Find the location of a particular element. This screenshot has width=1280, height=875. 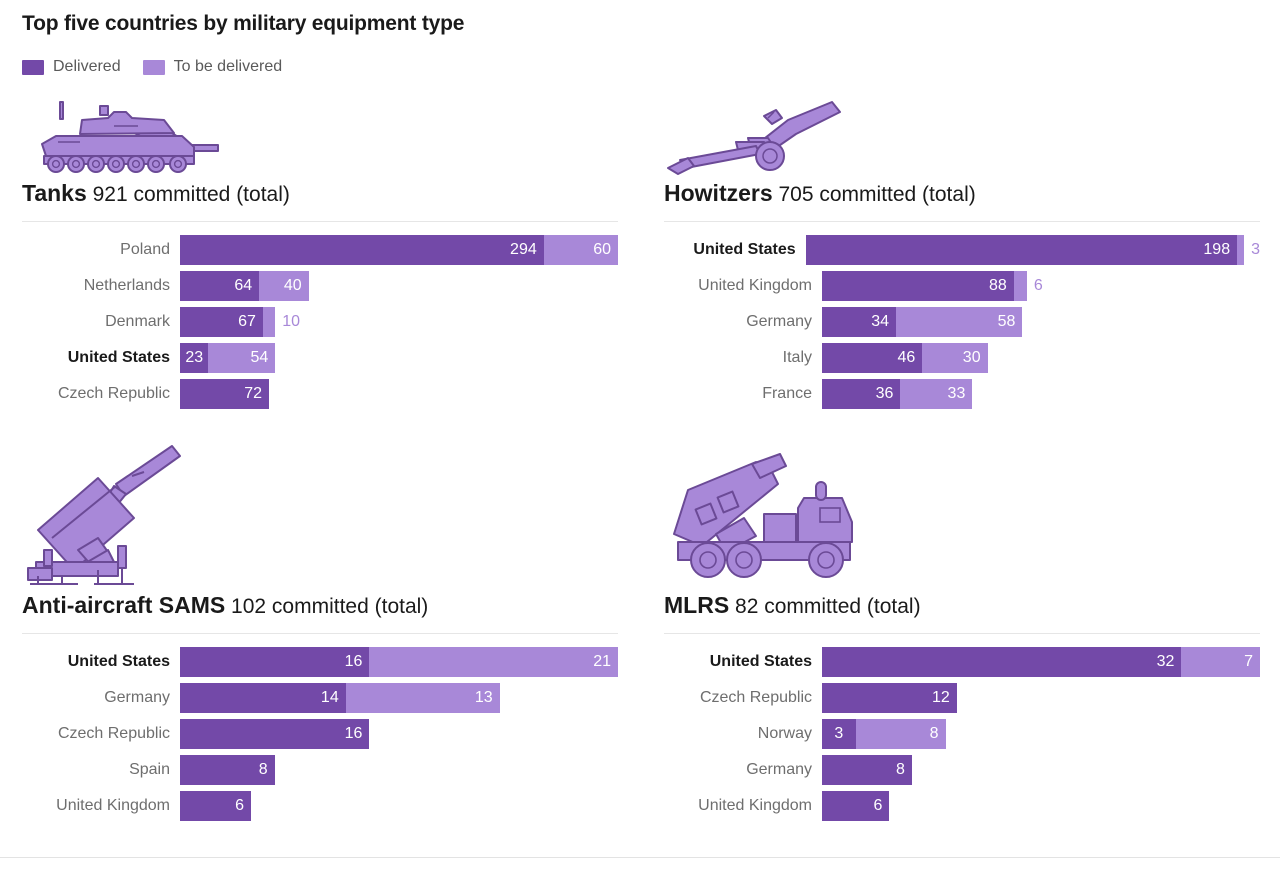

chart-heading: Anti-aircraft SAMS 102 committed (total) is located at coordinates (320, 605).